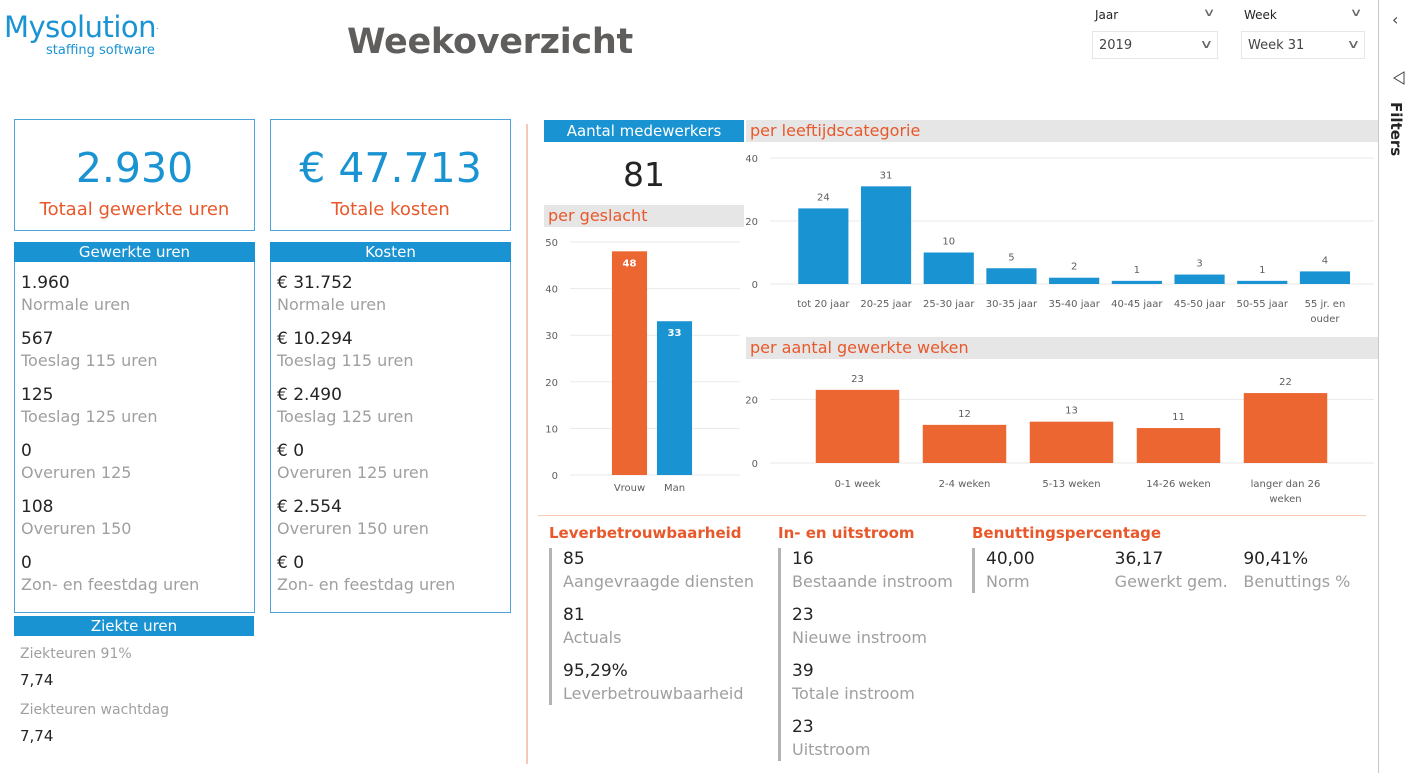 The image size is (1418, 773). I want to click on item-label: Benuttings %, so click(1297, 581).